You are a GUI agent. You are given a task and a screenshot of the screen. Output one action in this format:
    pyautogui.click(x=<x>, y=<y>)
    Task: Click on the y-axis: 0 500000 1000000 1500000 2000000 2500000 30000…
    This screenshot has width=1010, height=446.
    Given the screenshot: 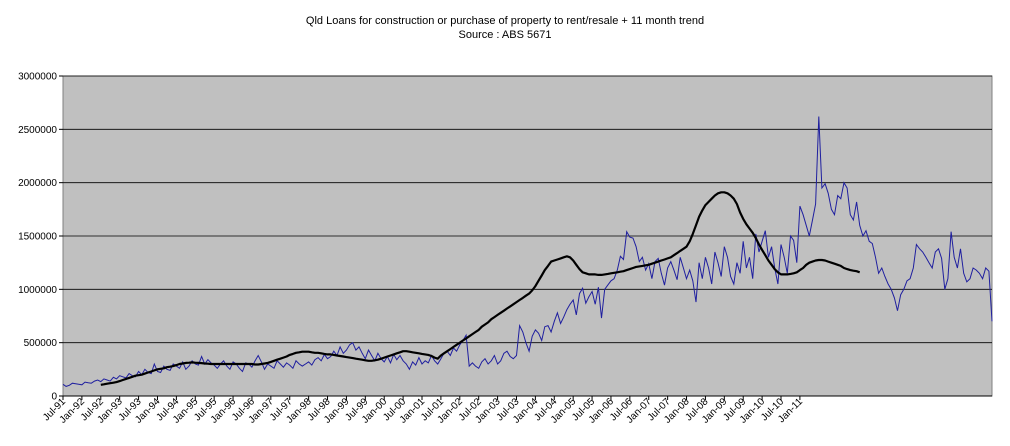 What is the action you would take?
    pyautogui.click(x=40, y=237)
    